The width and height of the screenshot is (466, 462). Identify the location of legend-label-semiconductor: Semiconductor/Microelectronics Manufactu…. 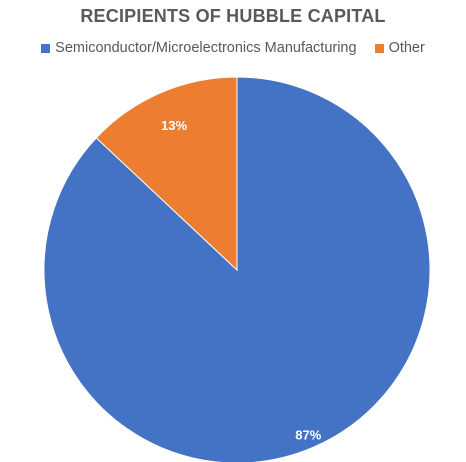
(206, 48).